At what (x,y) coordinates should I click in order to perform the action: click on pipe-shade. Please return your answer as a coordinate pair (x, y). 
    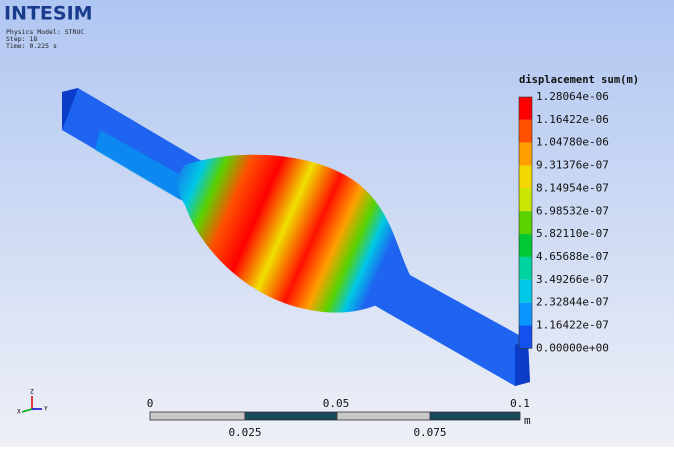
    Looking at the image, I should click on (142, 165).